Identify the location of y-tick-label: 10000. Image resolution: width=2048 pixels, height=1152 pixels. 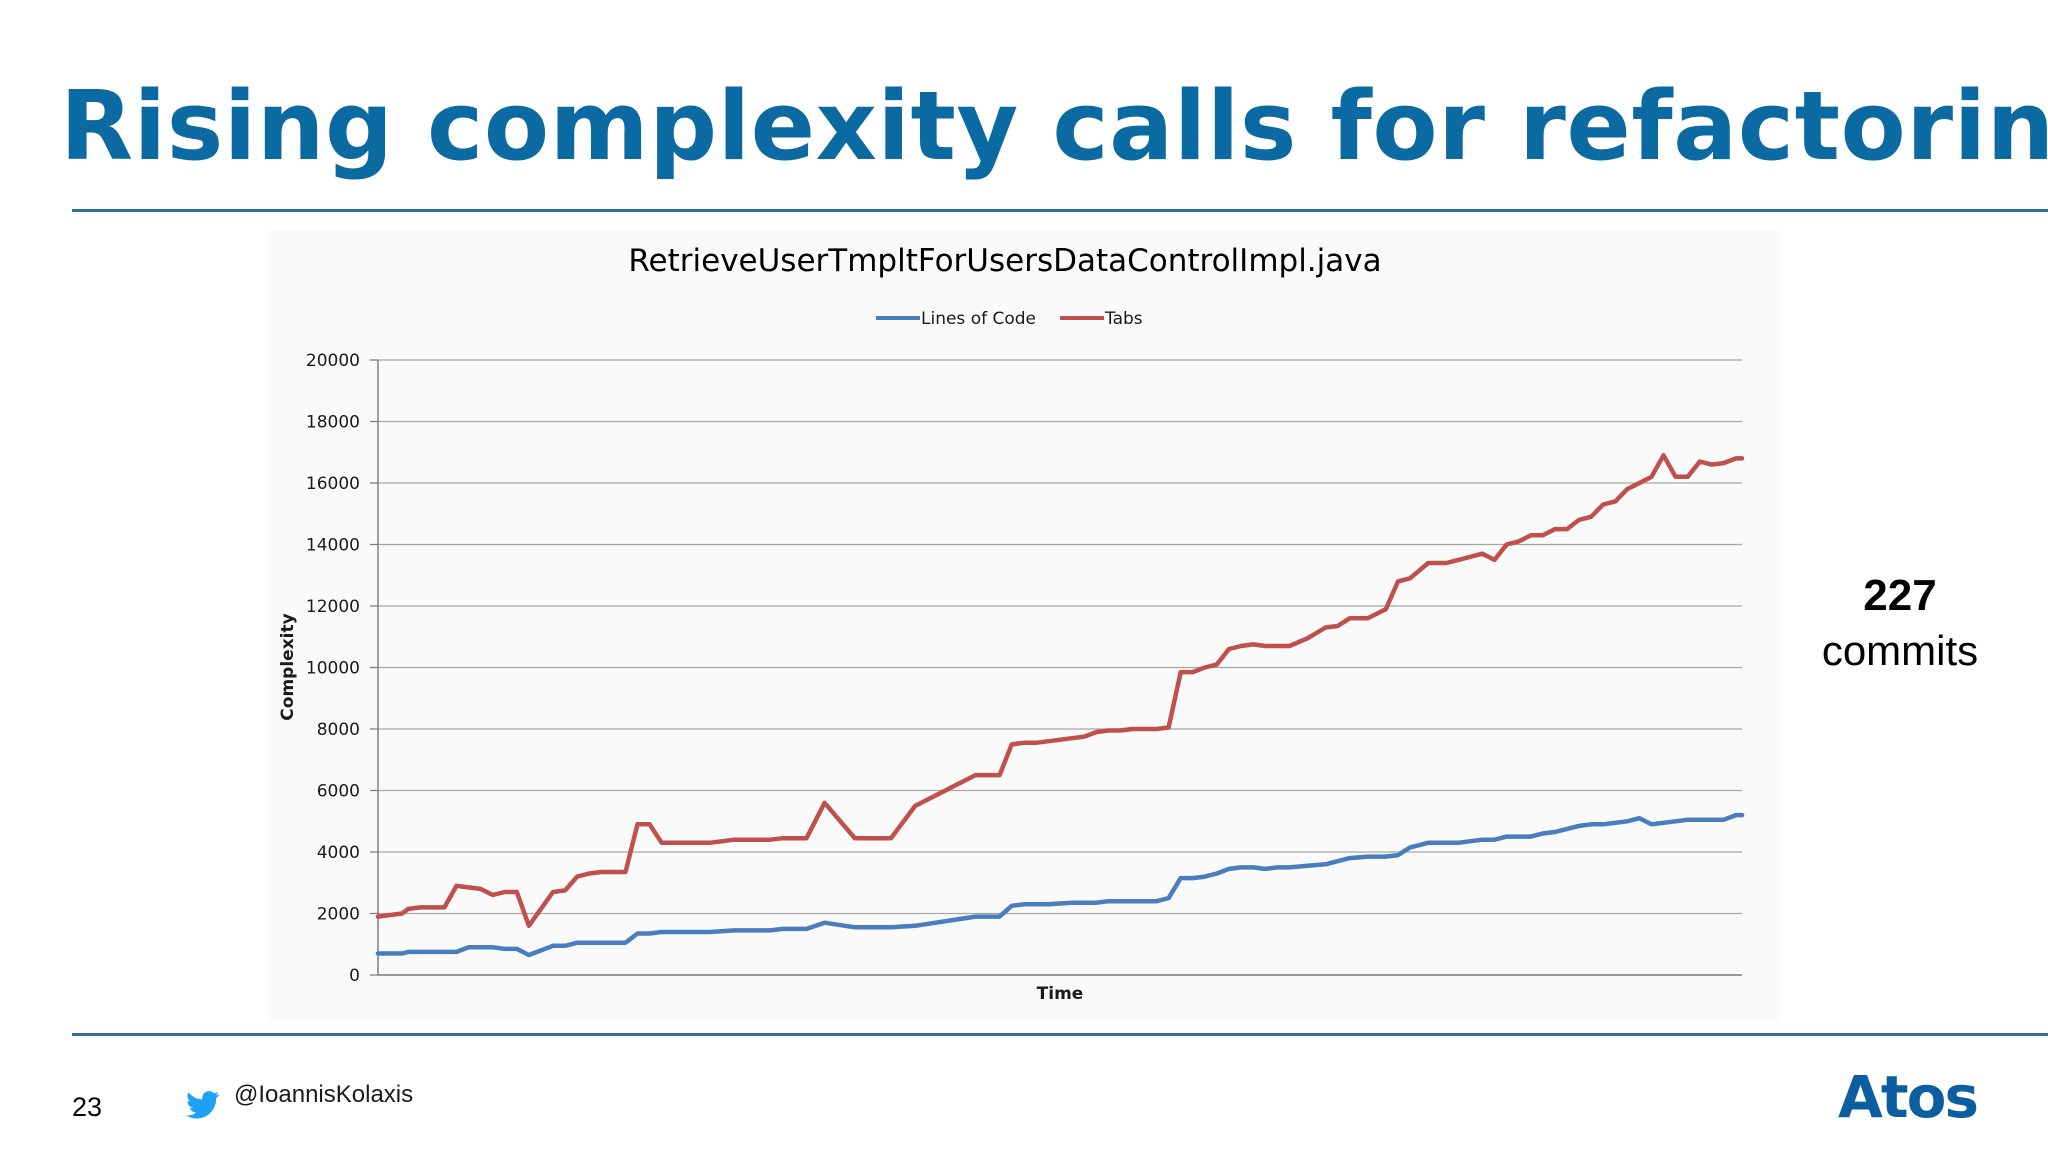
(333, 669).